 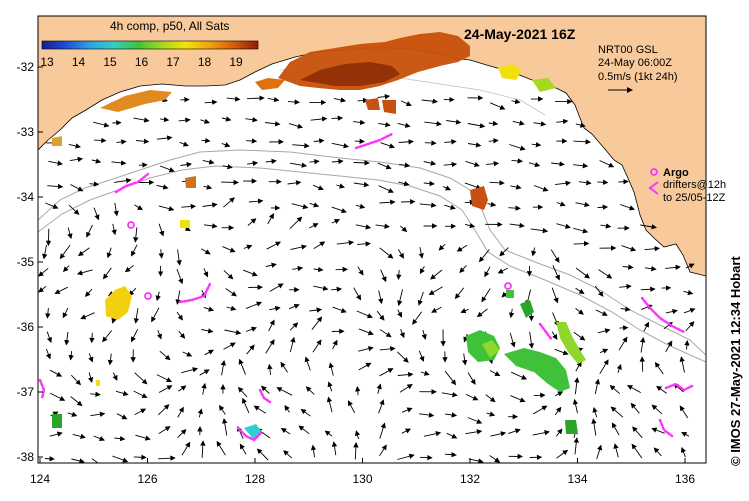 I want to click on longitude-tick-label: 130, so click(x=362, y=479).